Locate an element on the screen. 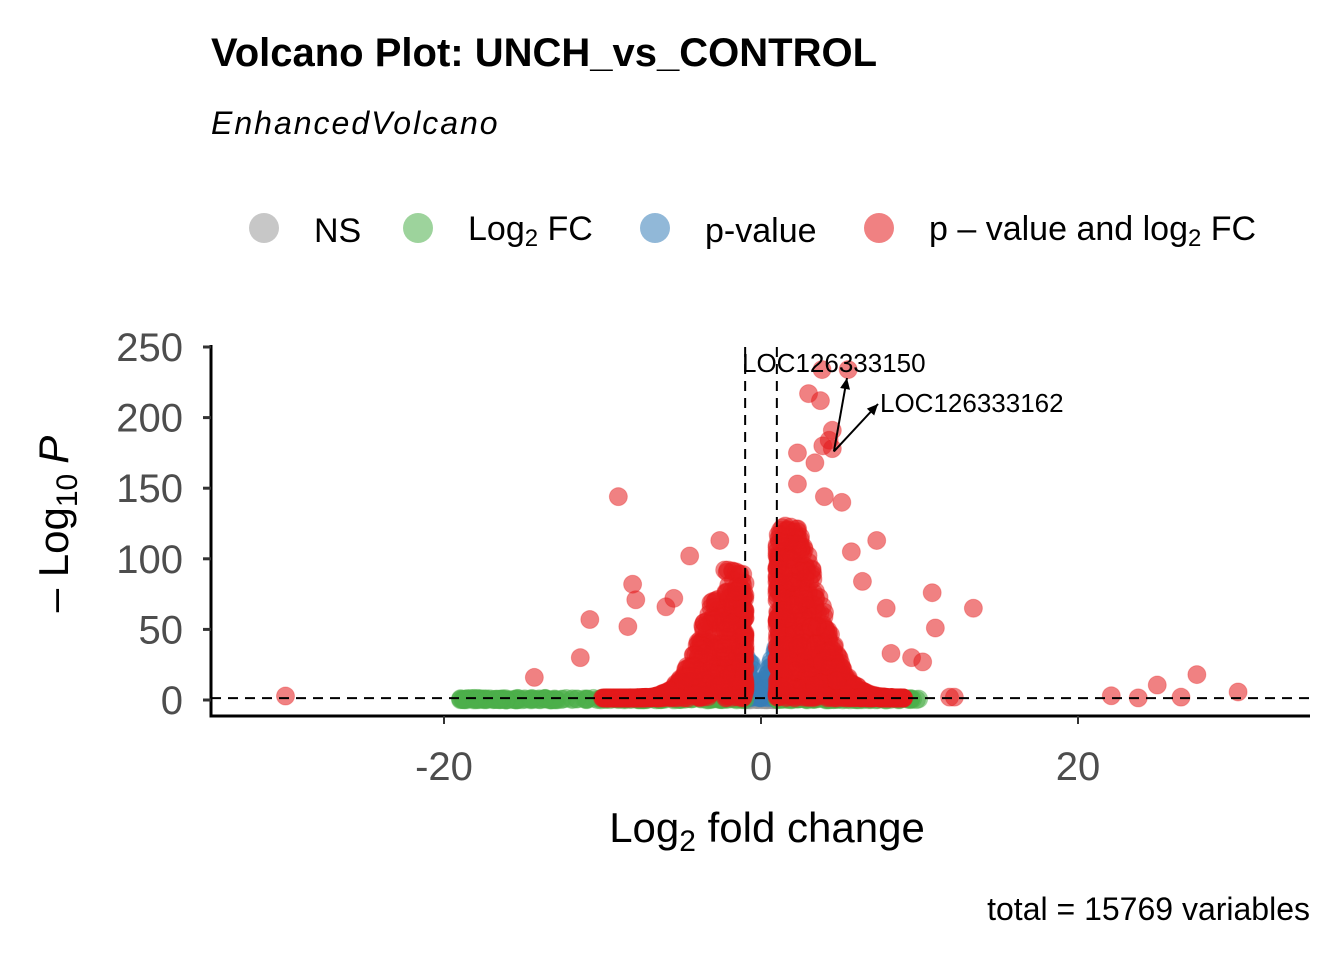 The width and height of the screenshot is (1344, 965). y-tick-label: 150 is located at coordinates (149, 489).